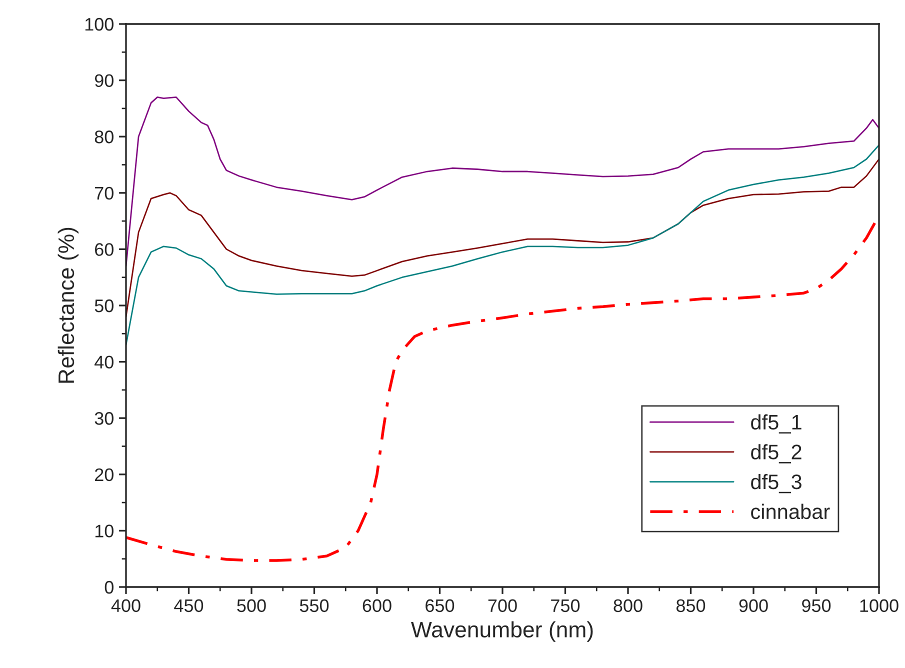  I want to click on x-tick-label: 650, so click(440, 605).